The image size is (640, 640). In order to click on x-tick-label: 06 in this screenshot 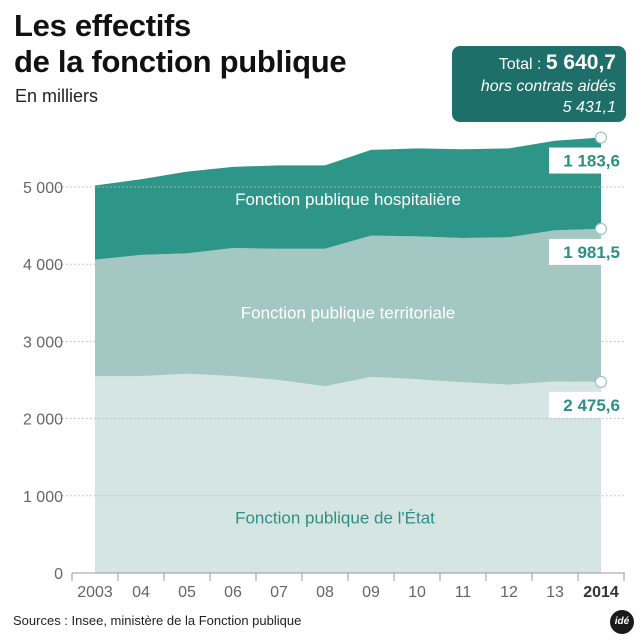, I will do `click(233, 592)`.